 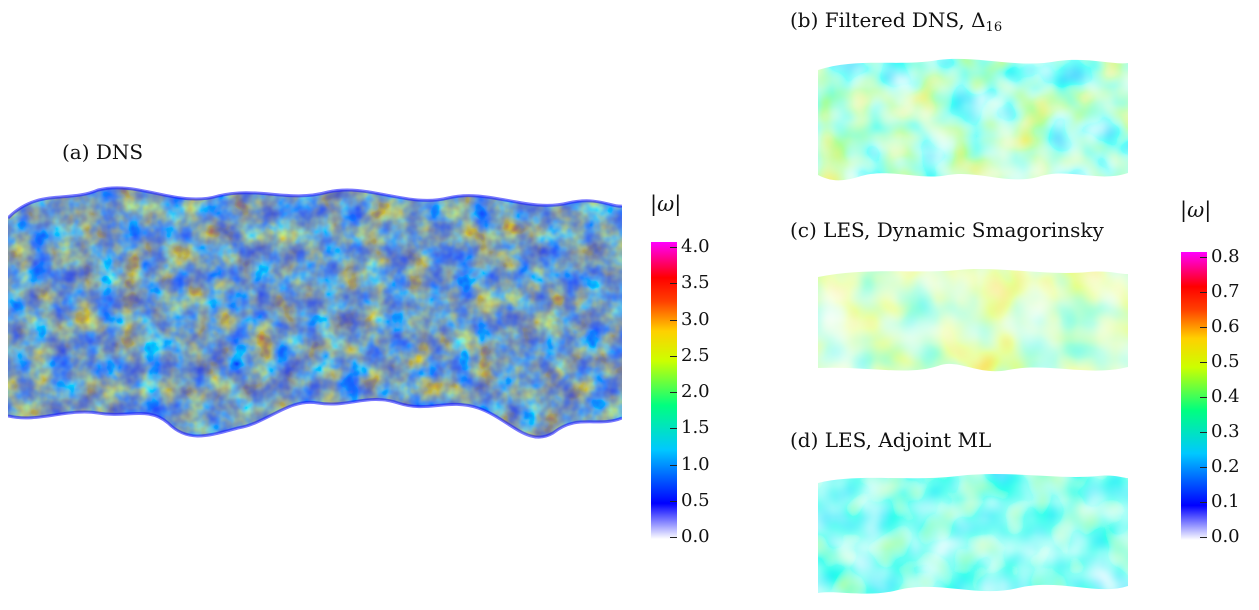 I want to click on colorbar-tick-label: 2.5, so click(x=695, y=355).